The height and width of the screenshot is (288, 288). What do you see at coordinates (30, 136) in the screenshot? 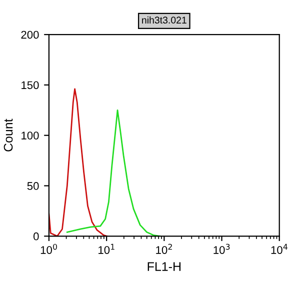
I see `y-tick-label: 100` at bounding box center [30, 136].